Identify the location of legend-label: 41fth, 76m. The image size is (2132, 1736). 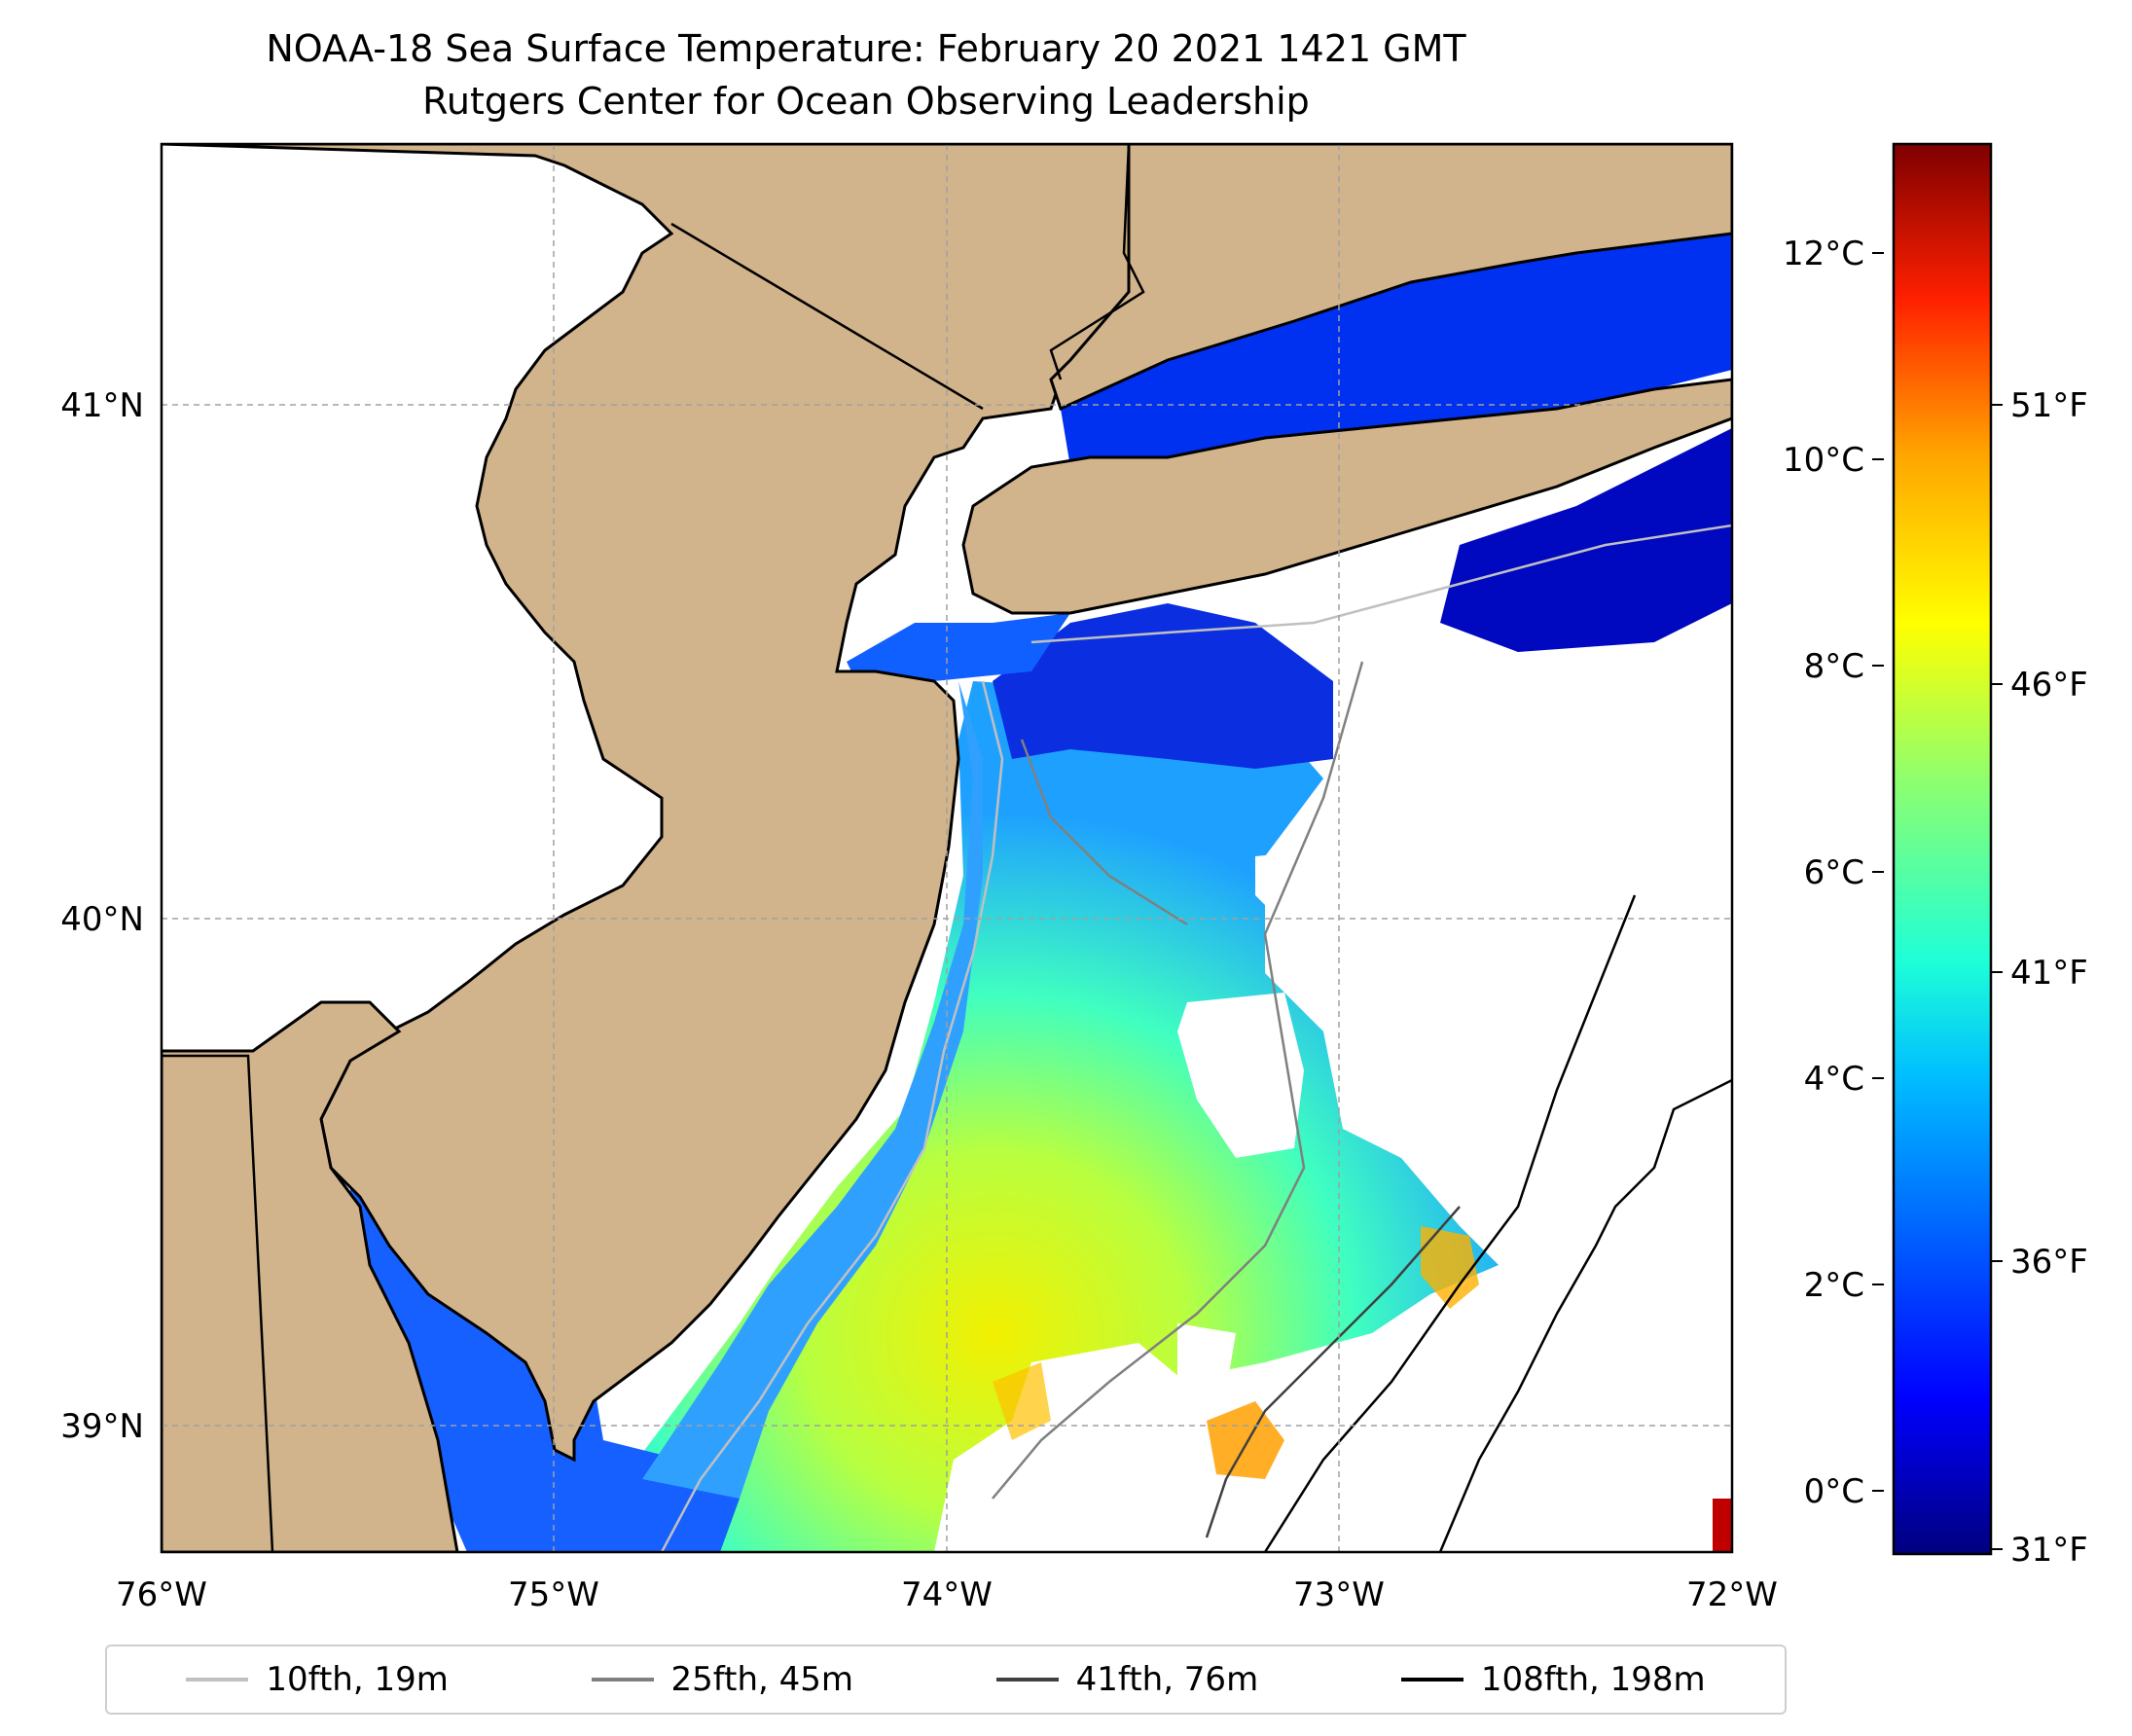
(1167, 1680).